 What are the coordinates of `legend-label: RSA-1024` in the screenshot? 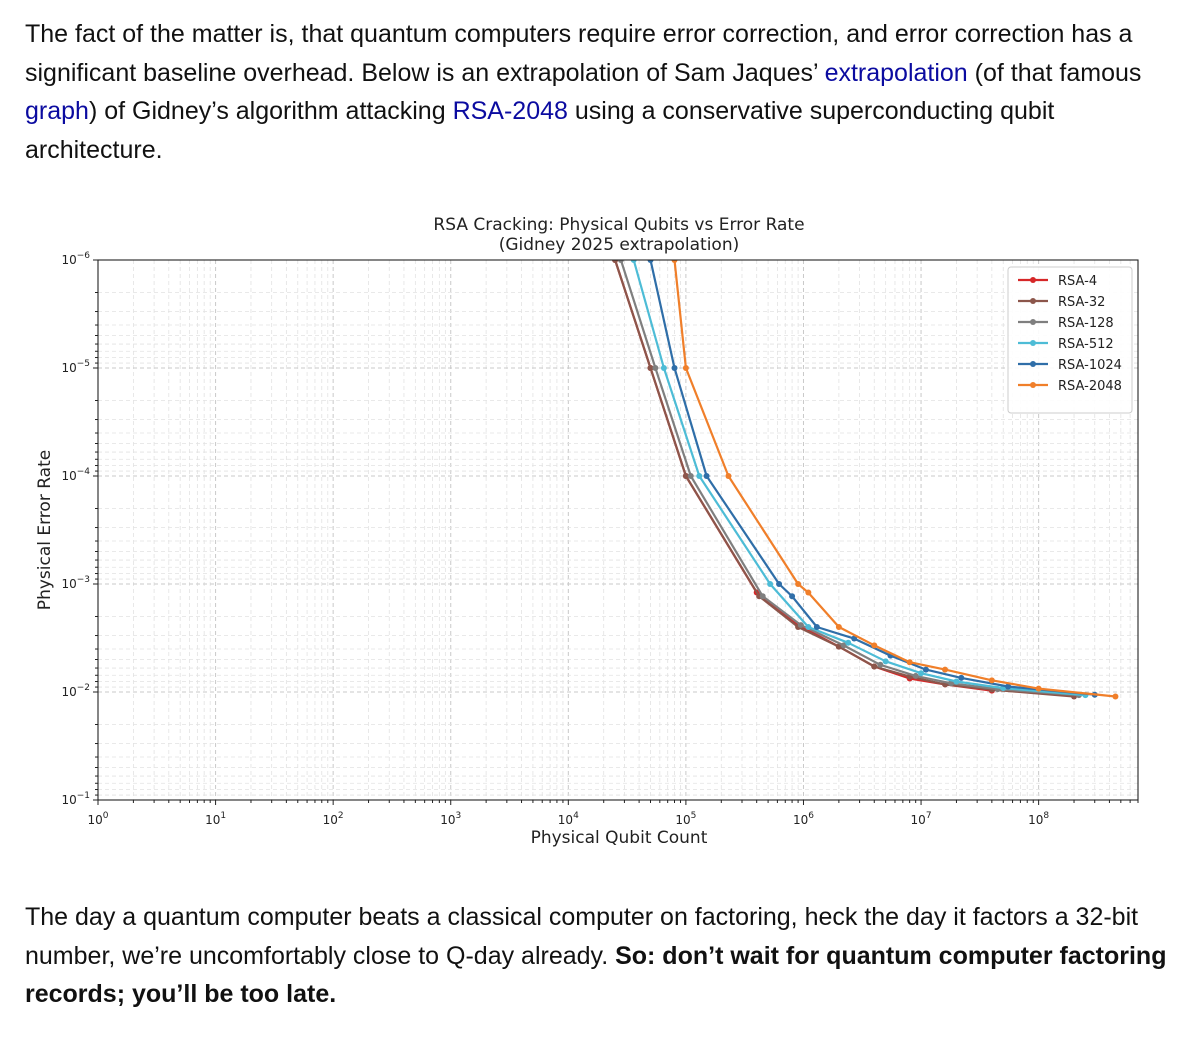 It's located at (1090, 365).